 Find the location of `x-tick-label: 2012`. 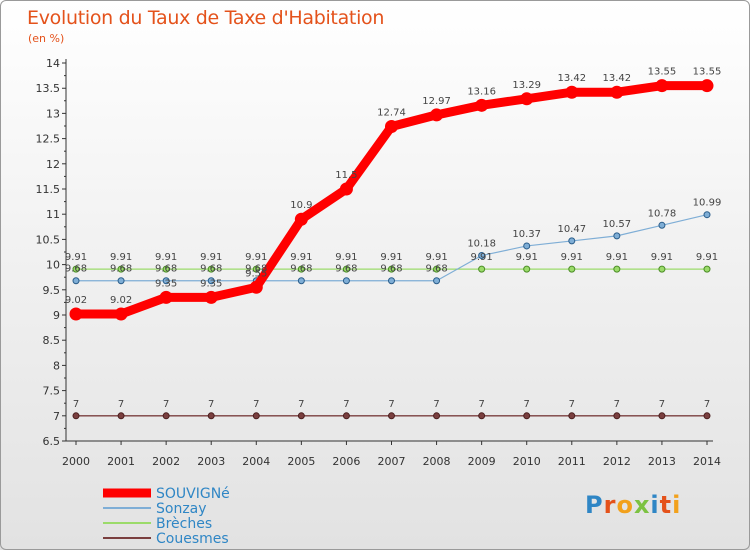

x-tick-label: 2012 is located at coordinates (617, 461).